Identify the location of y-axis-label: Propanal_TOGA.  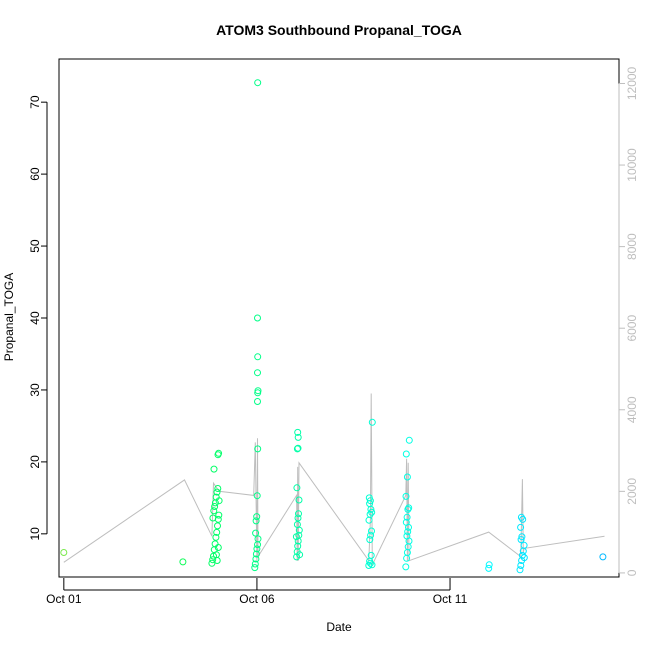
(9, 317).